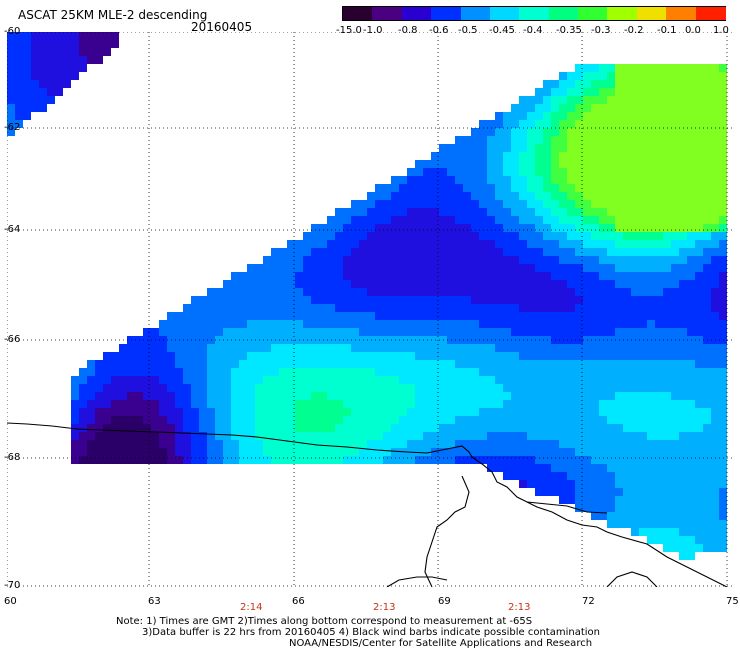  I want to click on lat-label: -62, so click(12, 127).